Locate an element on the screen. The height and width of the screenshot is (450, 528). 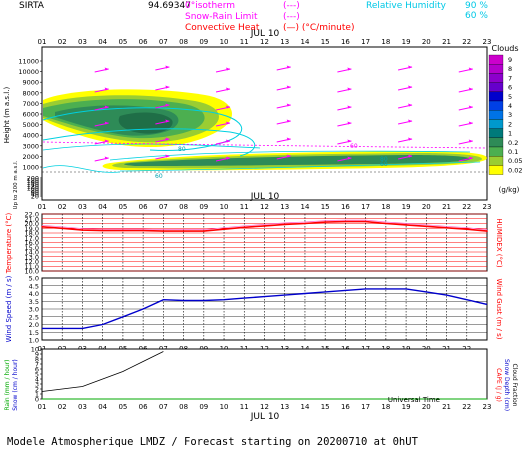
p2-ytick-20.0: 20.0 is located at coordinates (32, 224).